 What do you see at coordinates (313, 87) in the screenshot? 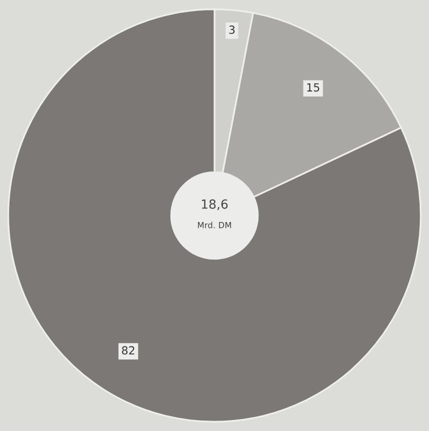
I see `data-label: 15` at bounding box center [313, 87].